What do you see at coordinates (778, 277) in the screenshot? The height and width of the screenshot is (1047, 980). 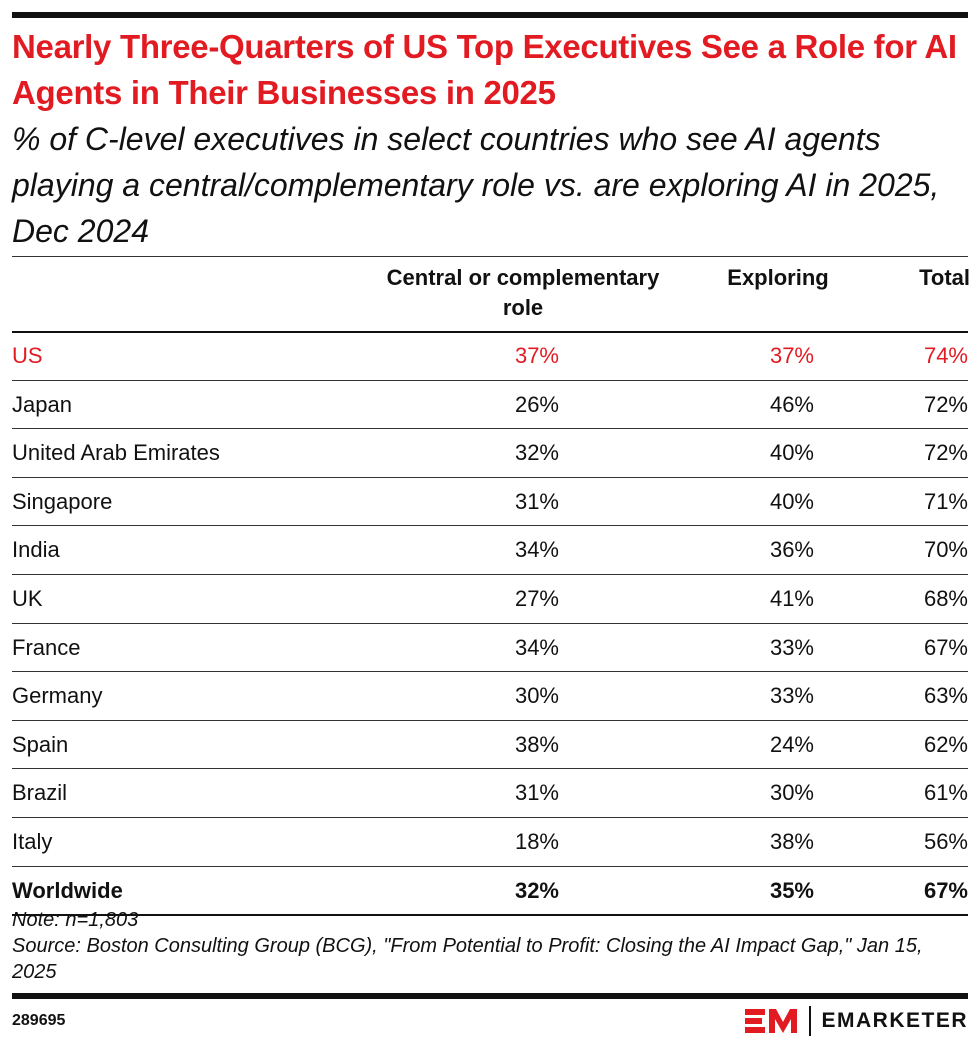 I see `column-header-exploring: Exploring` at bounding box center [778, 277].